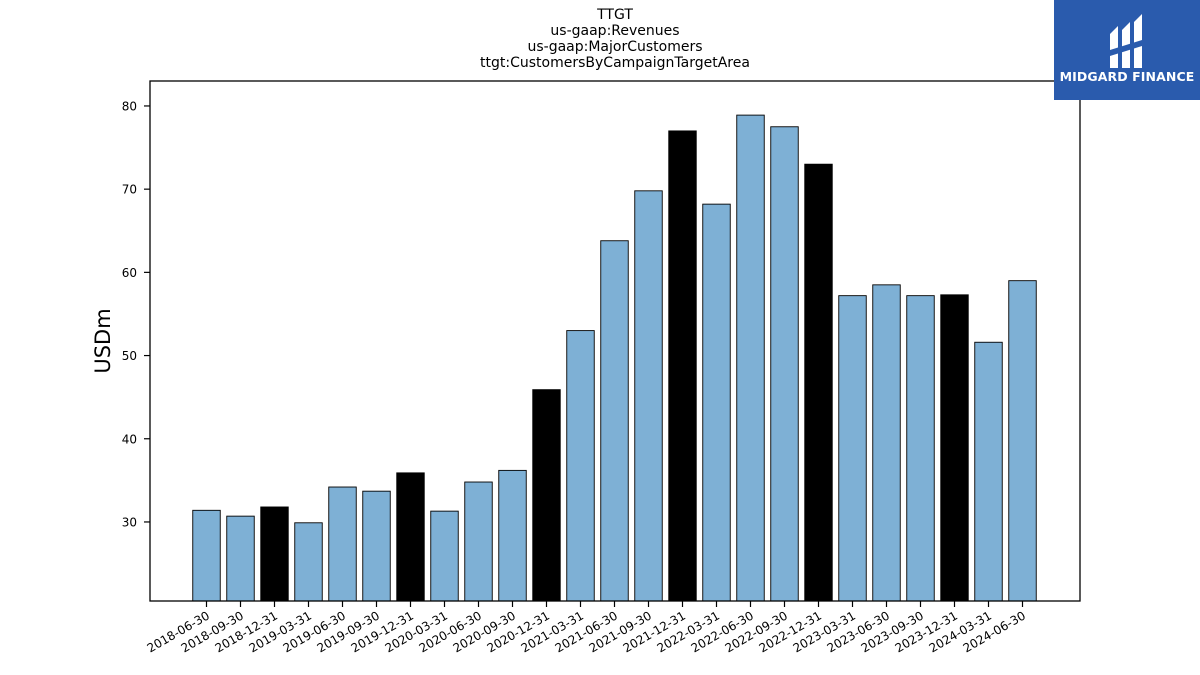 The width and height of the screenshot is (1200, 675). Describe the element at coordinates (129, 439) in the screenshot. I see `y-tick-label-40: 40` at that location.